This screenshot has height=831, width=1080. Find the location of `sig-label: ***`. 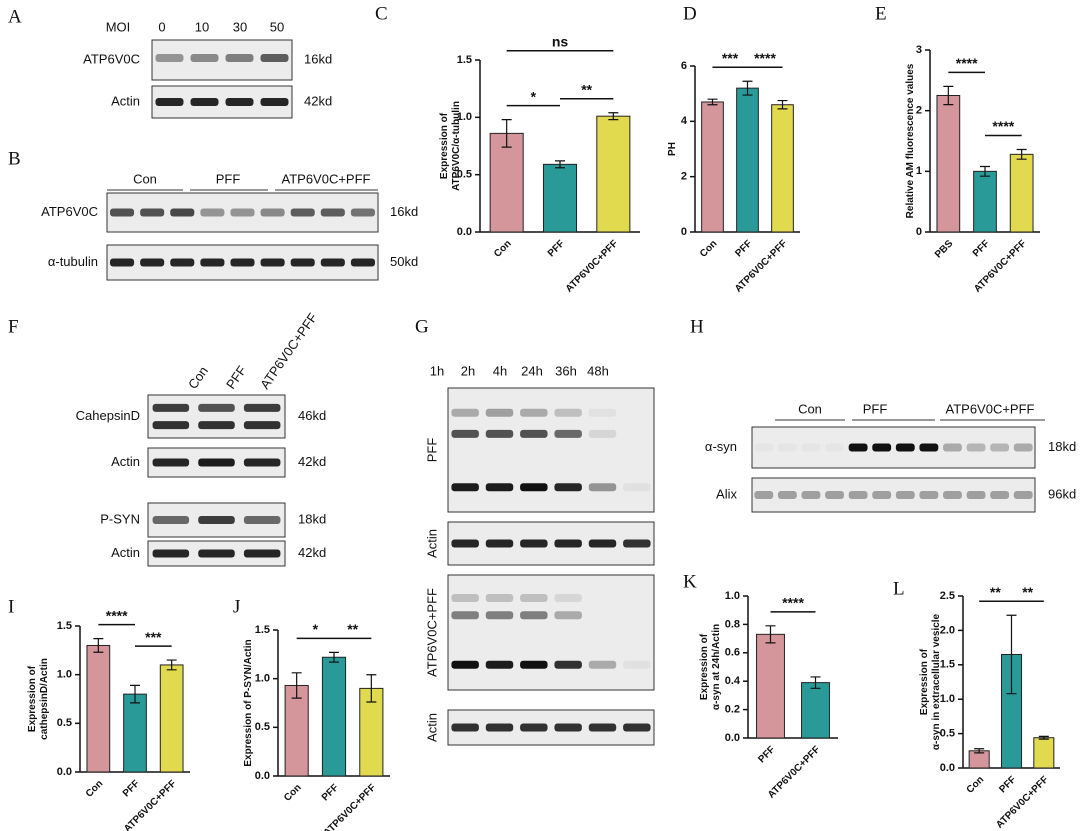

sig-label: *** is located at coordinates (730, 58).